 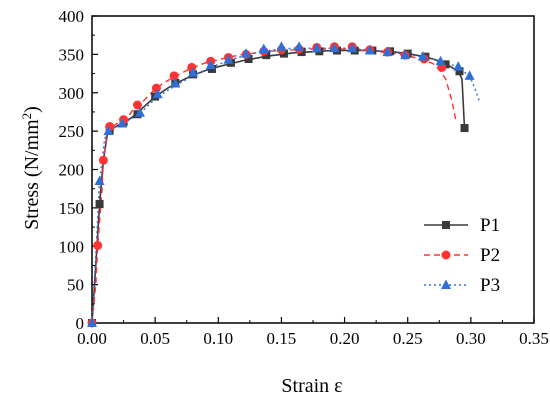 What do you see at coordinates (446, 225) in the screenshot?
I see `legend-swatch-marker-p1` at bounding box center [446, 225].